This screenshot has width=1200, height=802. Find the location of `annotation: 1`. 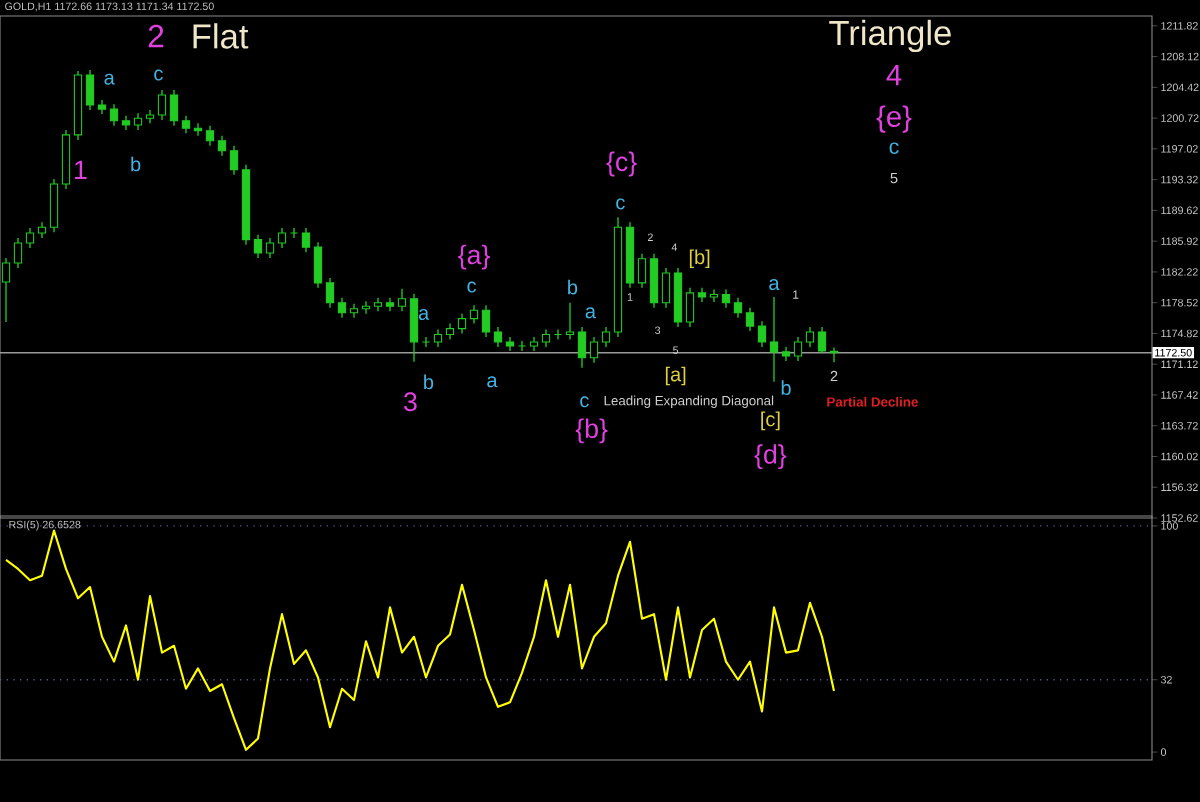

annotation: 1 is located at coordinates (81, 169).